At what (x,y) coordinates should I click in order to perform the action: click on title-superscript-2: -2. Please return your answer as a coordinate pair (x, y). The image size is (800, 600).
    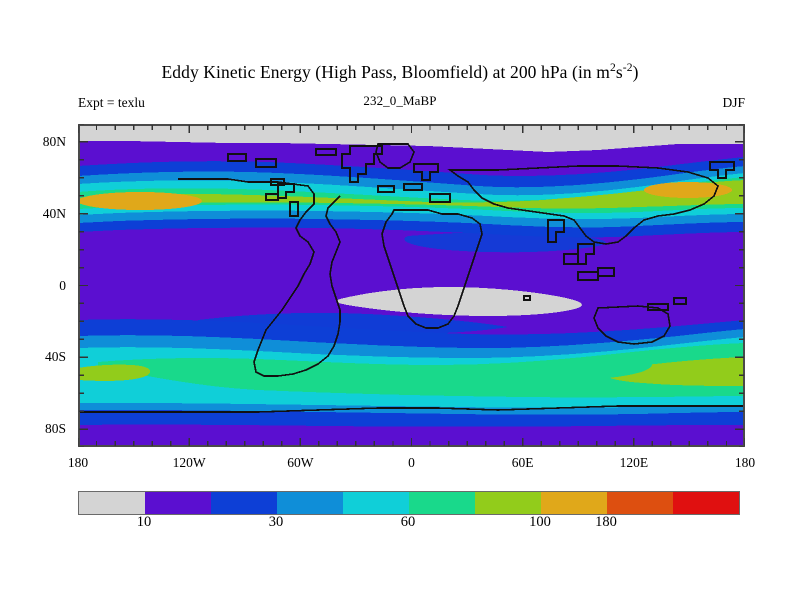
    Looking at the image, I should click on (627, 68).